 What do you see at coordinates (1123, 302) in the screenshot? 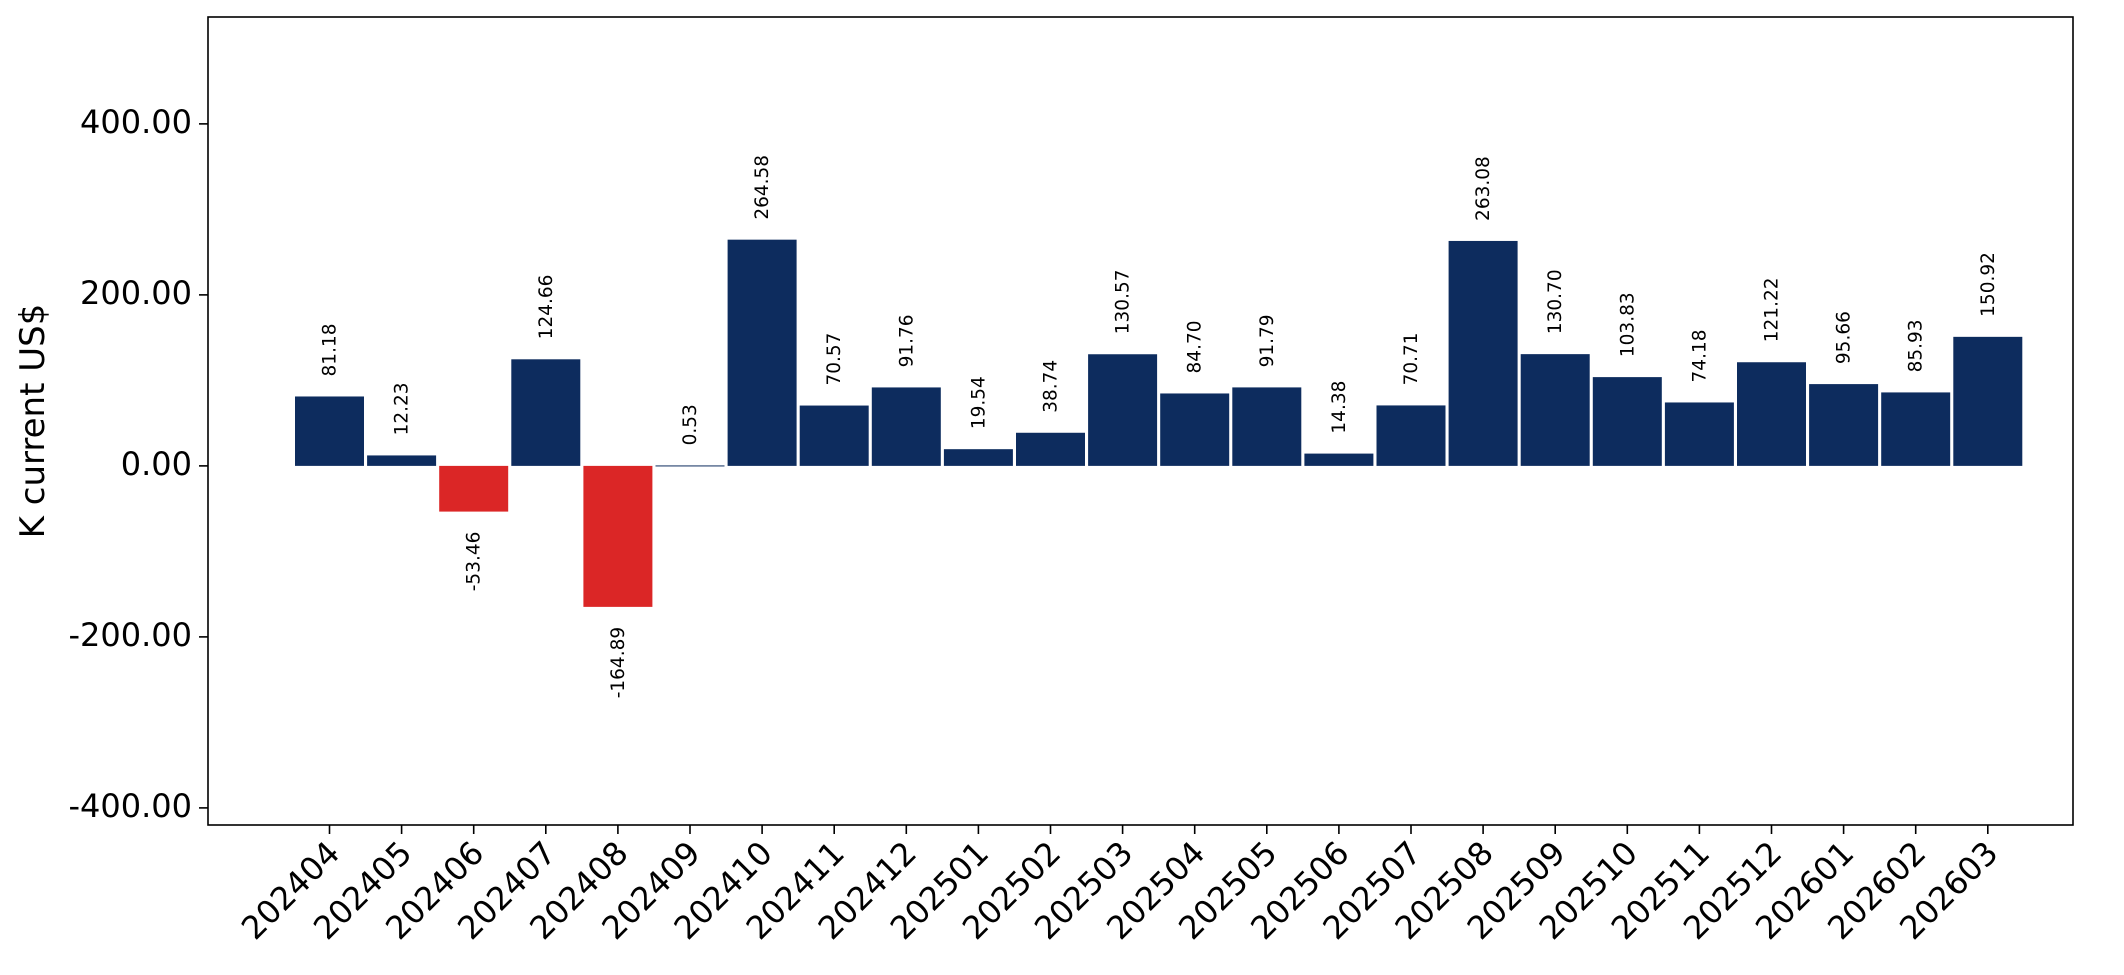
I see `data-label-202503: 130.57` at bounding box center [1123, 302].